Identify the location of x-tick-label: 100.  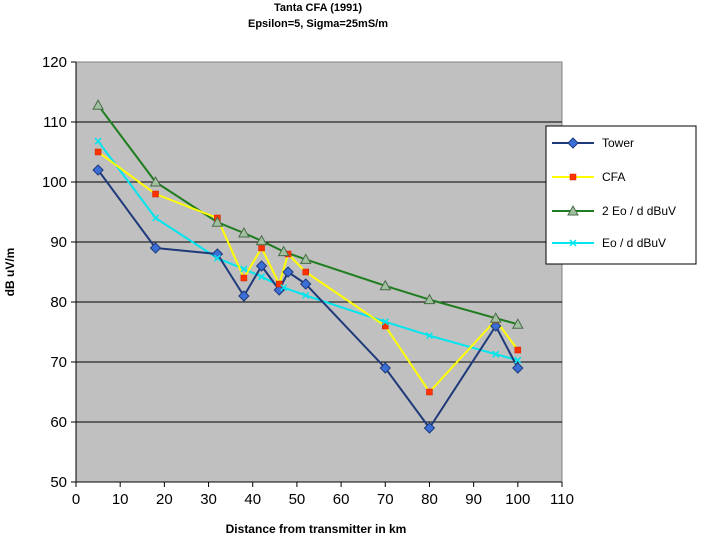
(517, 499).